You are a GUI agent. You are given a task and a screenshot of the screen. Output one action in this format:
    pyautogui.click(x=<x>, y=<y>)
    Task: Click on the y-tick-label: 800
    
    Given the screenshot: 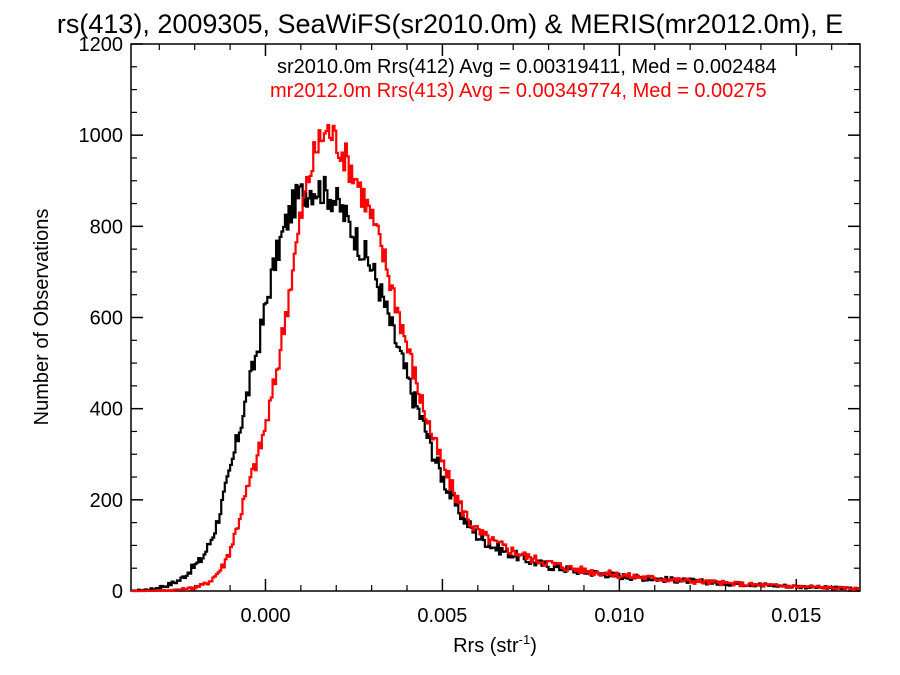 What is the action you would take?
    pyautogui.click(x=106, y=227)
    